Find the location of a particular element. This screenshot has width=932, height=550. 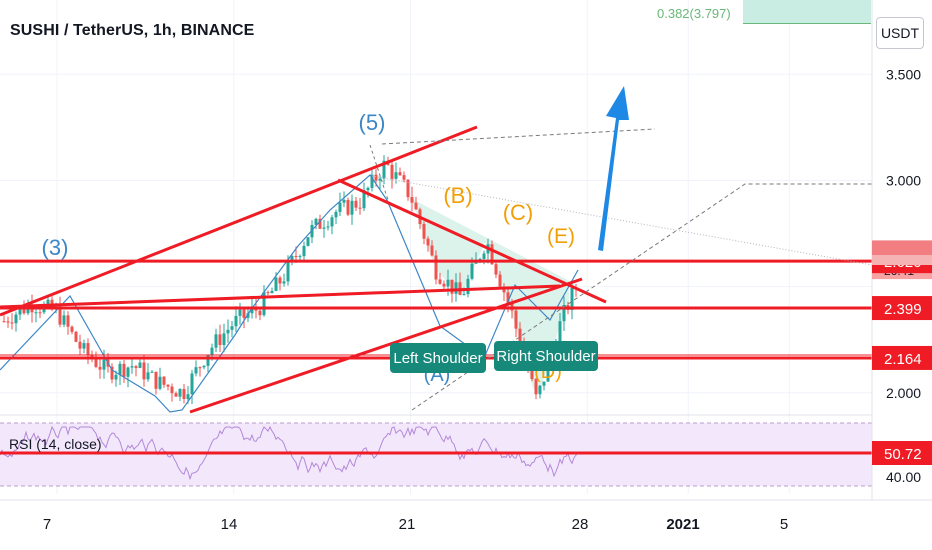

rsi-value-tag is located at coordinates (902, 453).